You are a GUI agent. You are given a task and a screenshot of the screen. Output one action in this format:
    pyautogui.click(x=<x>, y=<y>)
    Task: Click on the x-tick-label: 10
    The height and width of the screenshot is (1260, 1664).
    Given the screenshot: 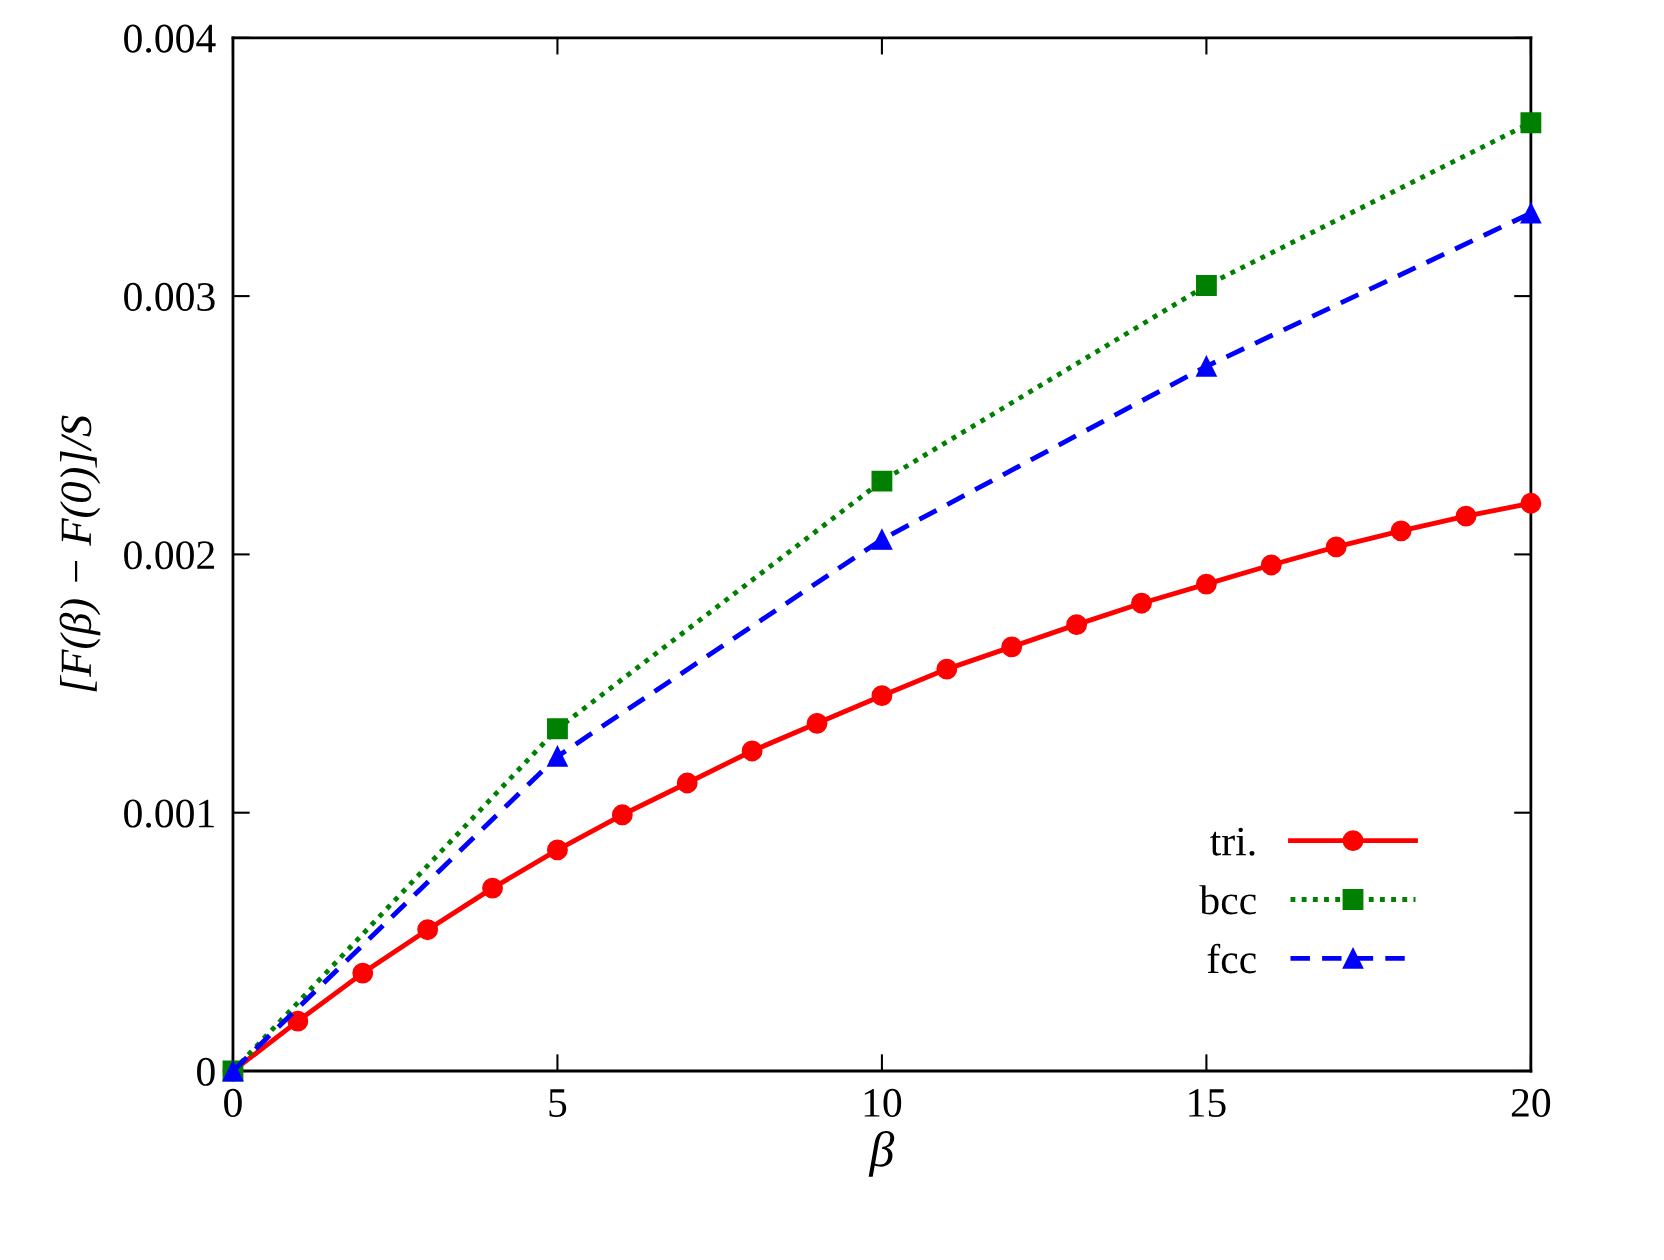 What is the action you would take?
    pyautogui.click(x=883, y=1102)
    